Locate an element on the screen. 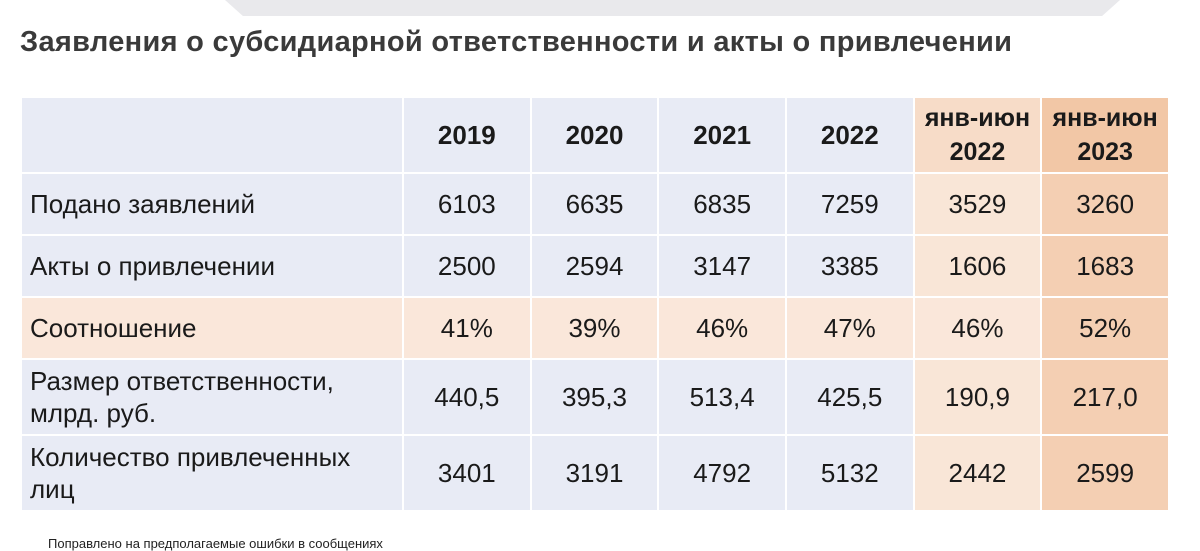 The height and width of the screenshot is (551, 1200). header-2020: 2020 is located at coordinates (594, 135).